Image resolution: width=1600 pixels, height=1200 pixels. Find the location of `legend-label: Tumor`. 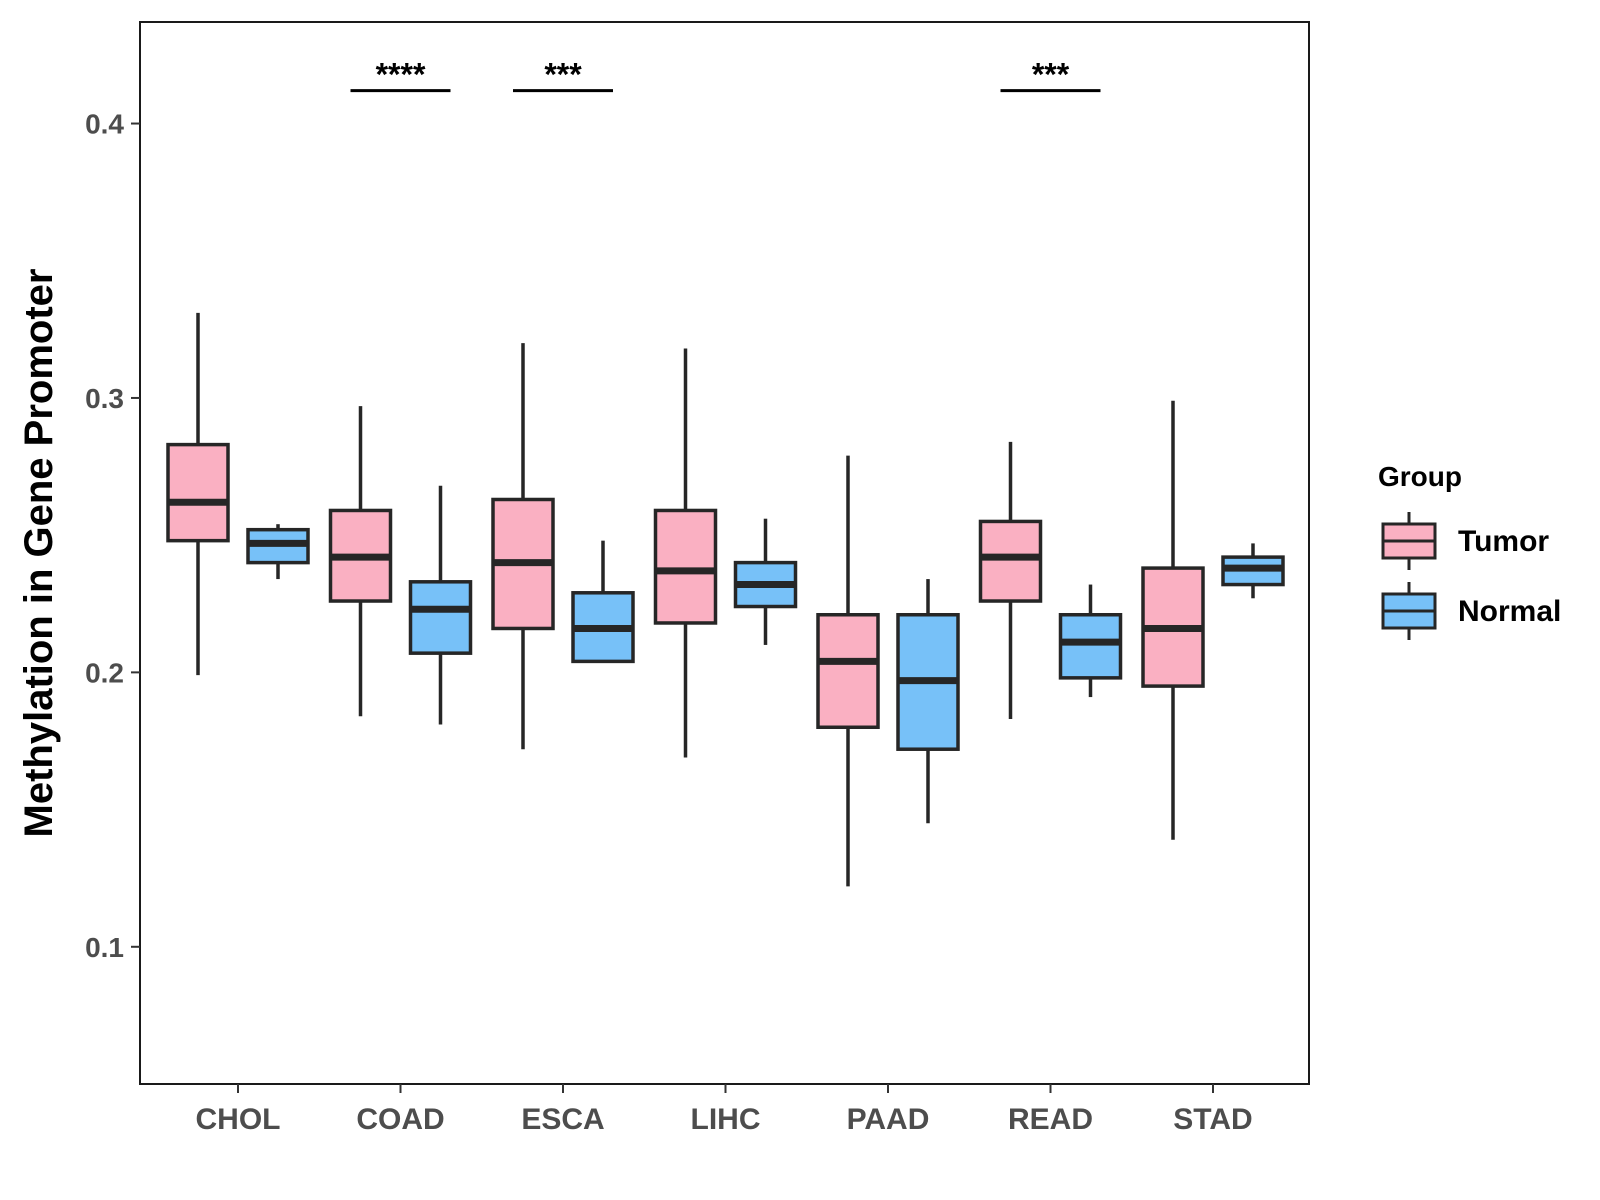

legend-label: Tumor is located at coordinates (1503, 541).